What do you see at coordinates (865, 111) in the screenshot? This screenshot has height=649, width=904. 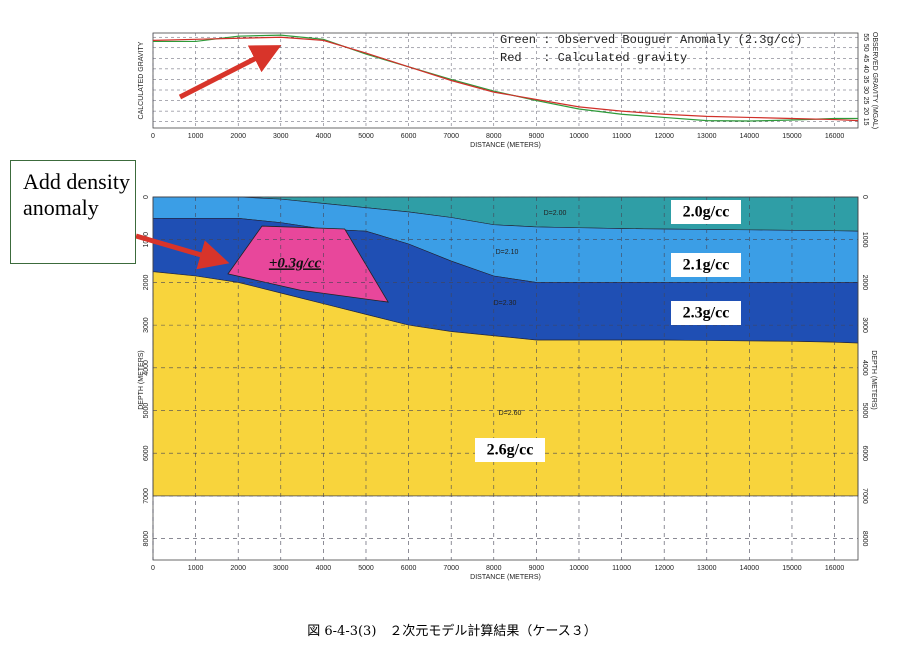 I see `y-tick-label: 20` at bounding box center [865, 111].